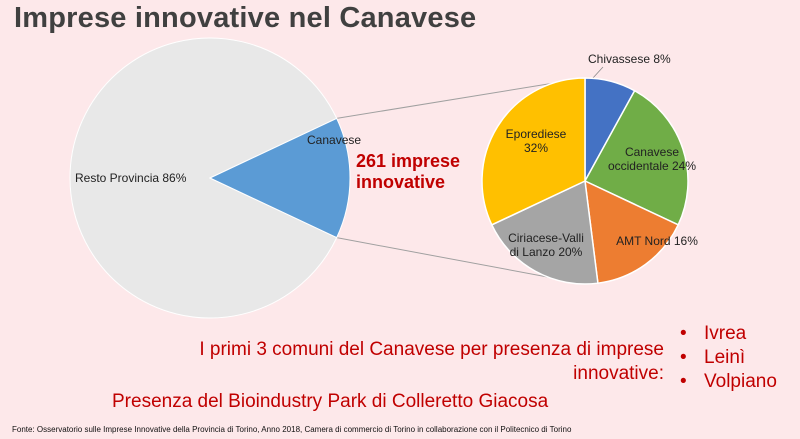 Image resolution: width=800 pixels, height=439 pixels. Describe the element at coordinates (408, 171) in the screenshot. I see `innovative-count-label: 261 imprese innovative` at that location.